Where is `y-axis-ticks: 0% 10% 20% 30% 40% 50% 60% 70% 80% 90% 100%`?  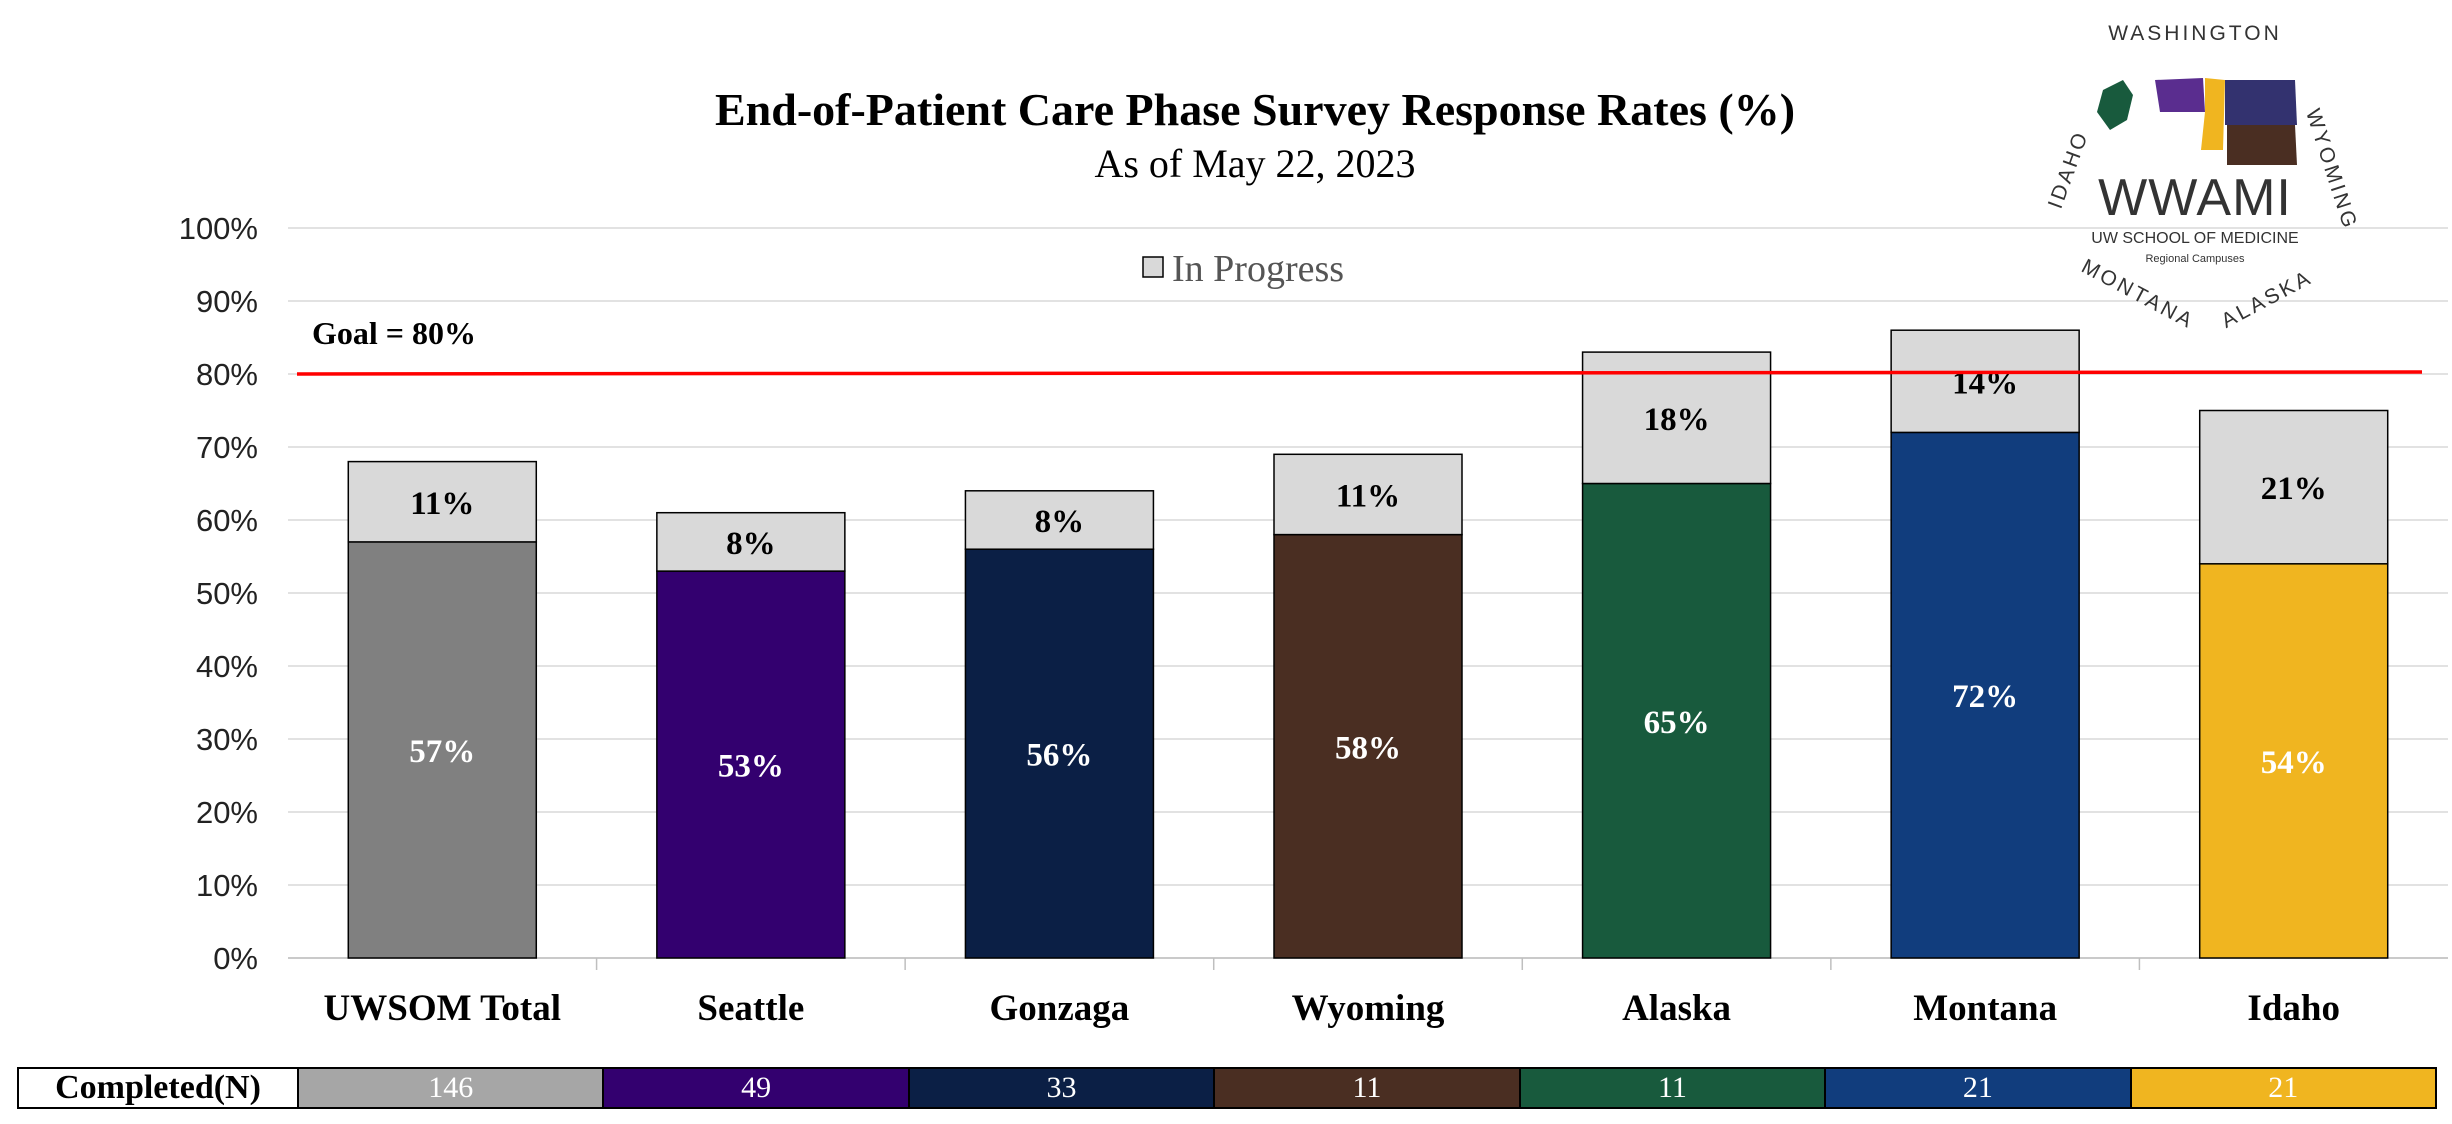
y-axis-ticks: 0% 10% 20% 30% 40% 50% 60% 70% 80% 90% 100% is located at coordinates (218, 593).